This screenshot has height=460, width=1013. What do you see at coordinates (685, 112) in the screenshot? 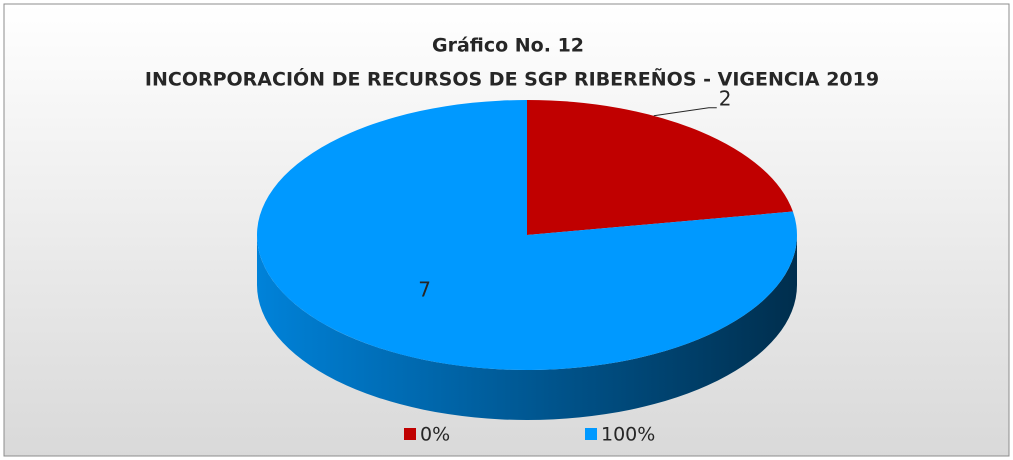
I see `leader-line` at bounding box center [685, 112].